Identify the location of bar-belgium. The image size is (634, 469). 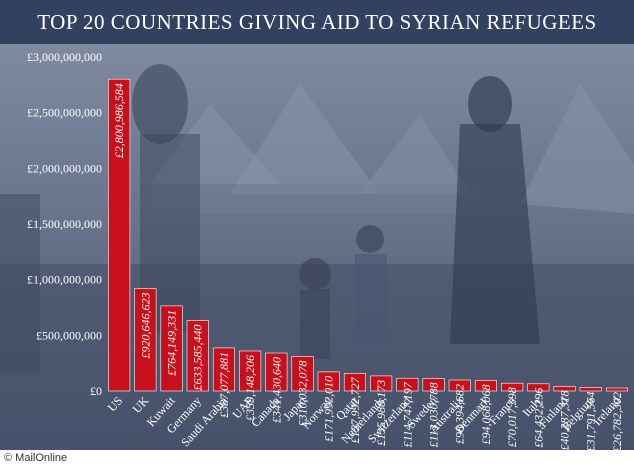
(590, 389).